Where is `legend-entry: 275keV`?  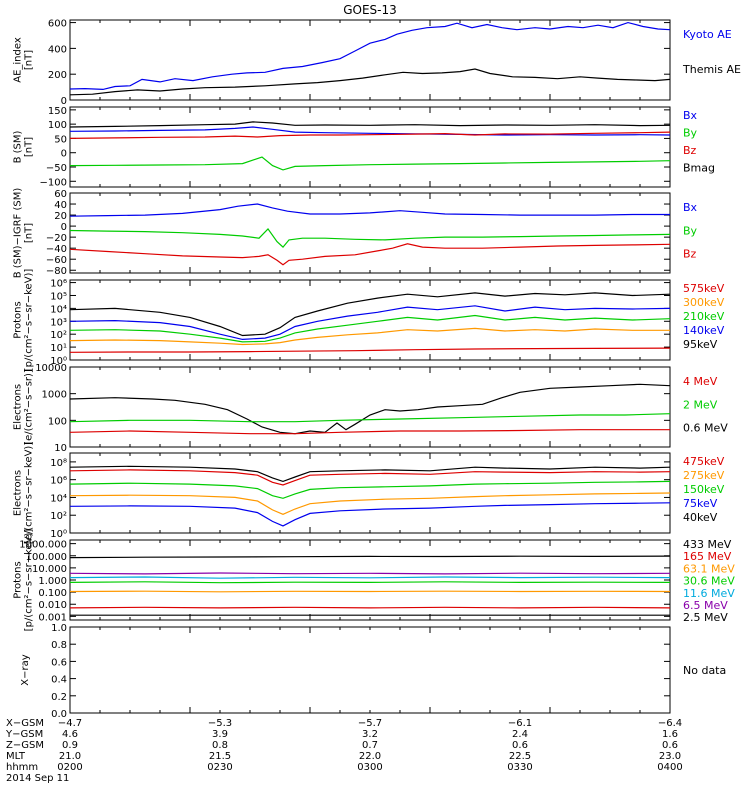
legend-entry: 275keV is located at coordinates (704, 475).